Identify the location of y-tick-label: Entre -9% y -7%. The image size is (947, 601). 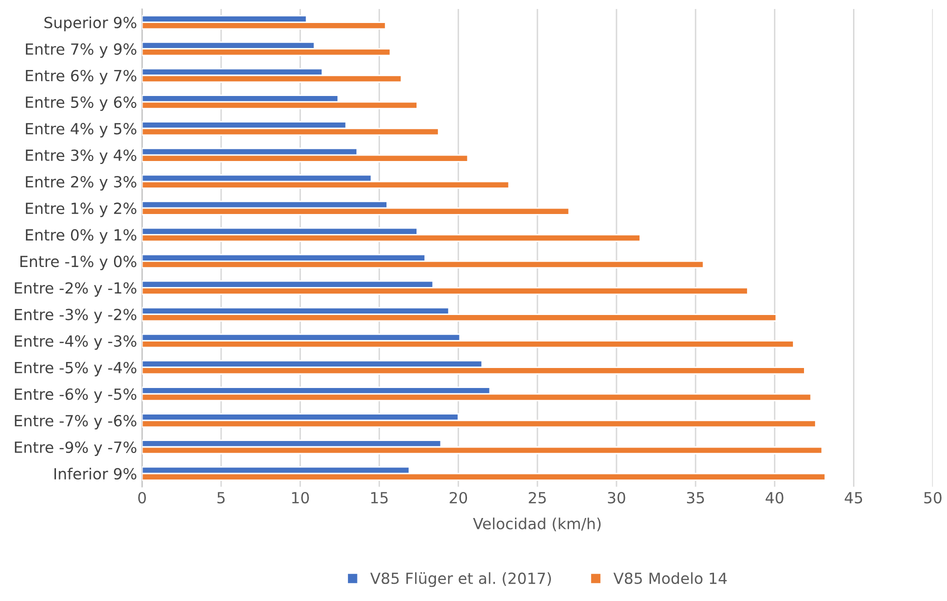
(75, 448).